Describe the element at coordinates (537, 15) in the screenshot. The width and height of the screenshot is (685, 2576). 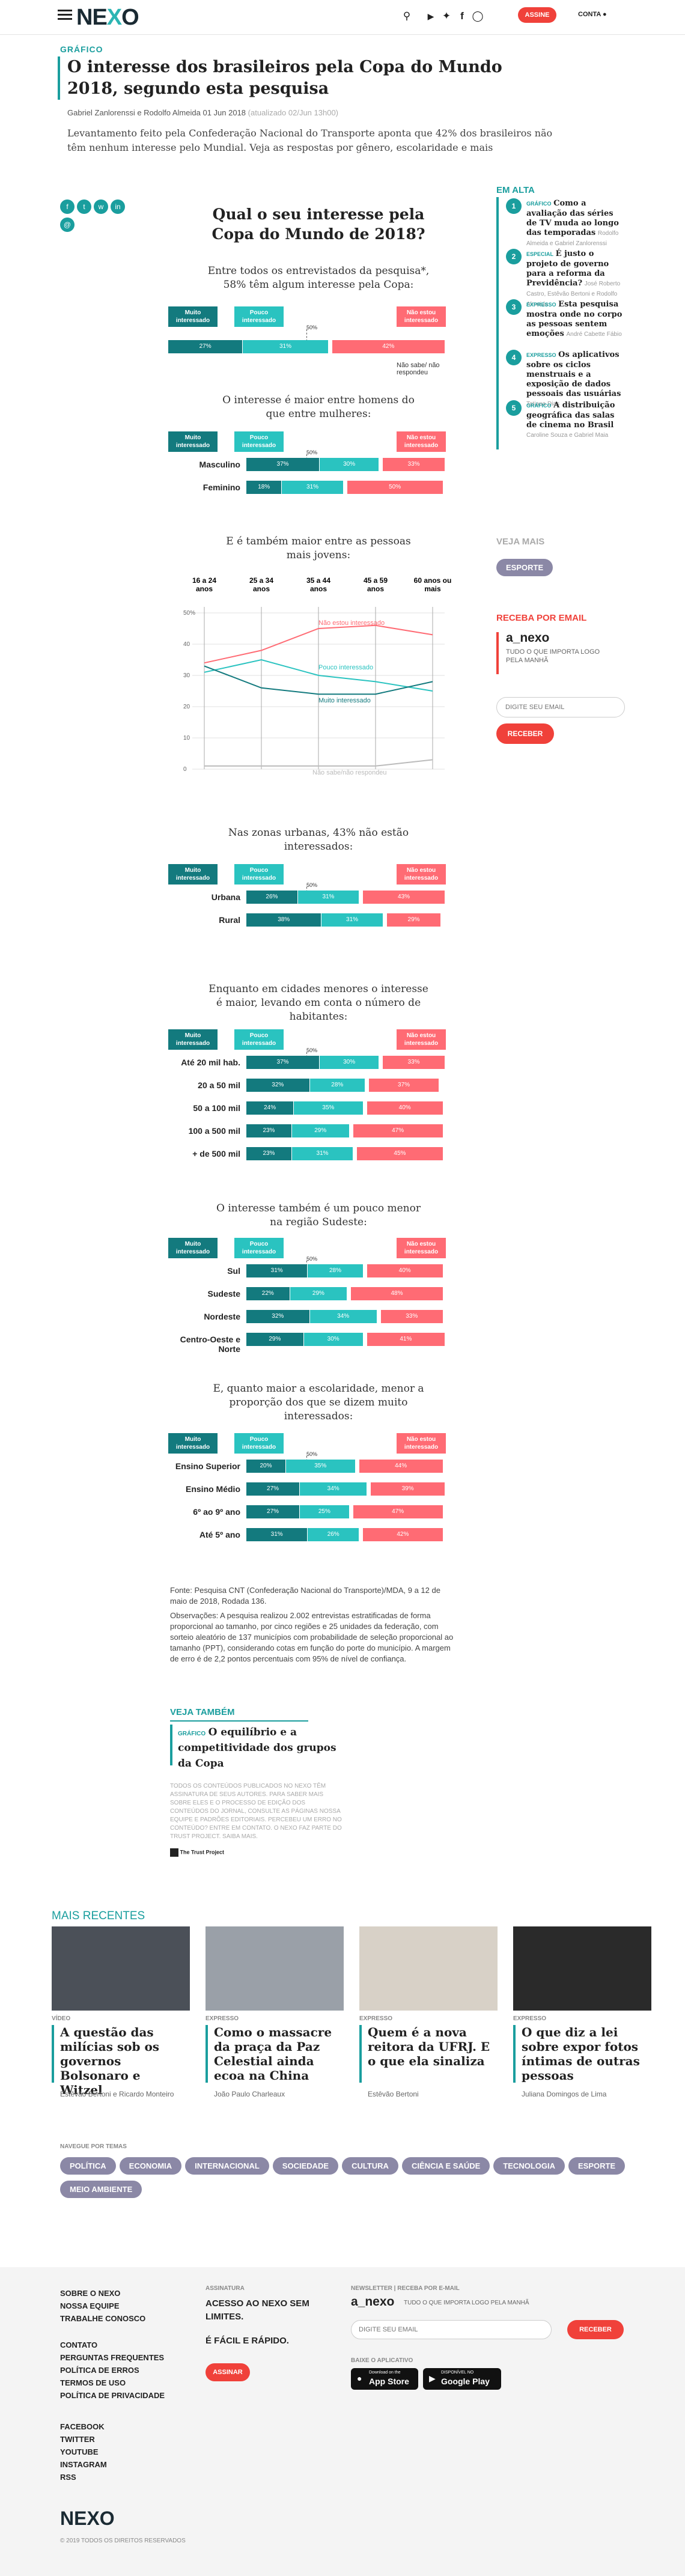
I see `subscribe-button: ASSINE` at that location.